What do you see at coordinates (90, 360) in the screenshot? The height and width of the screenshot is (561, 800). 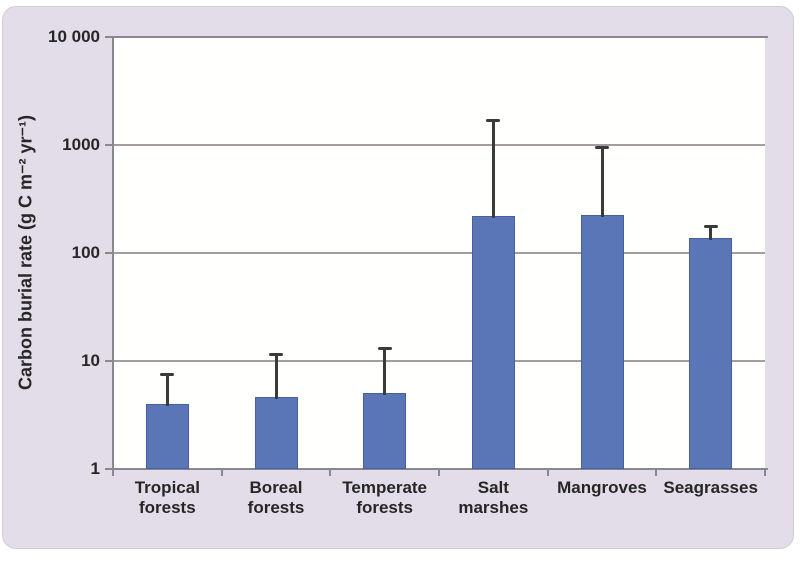 I see `y-tick-label: 10` at bounding box center [90, 360].